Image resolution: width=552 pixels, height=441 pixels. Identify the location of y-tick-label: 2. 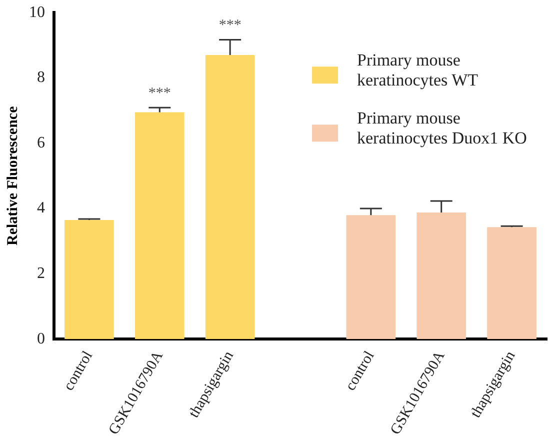
(41, 273).